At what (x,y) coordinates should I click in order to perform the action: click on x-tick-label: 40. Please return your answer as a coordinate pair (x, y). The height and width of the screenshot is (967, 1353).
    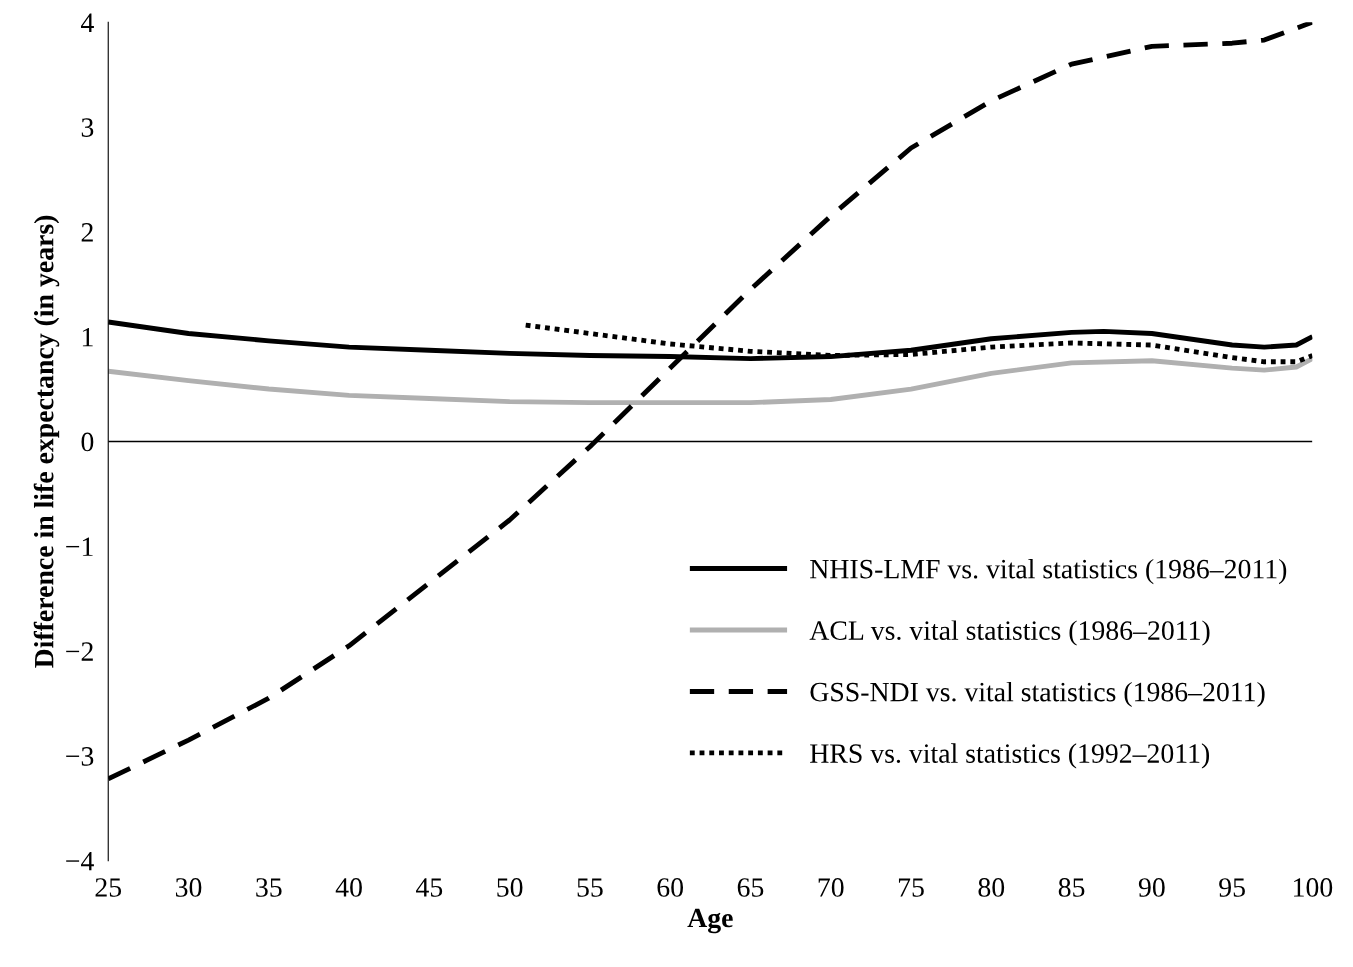
    Looking at the image, I should click on (348, 887).